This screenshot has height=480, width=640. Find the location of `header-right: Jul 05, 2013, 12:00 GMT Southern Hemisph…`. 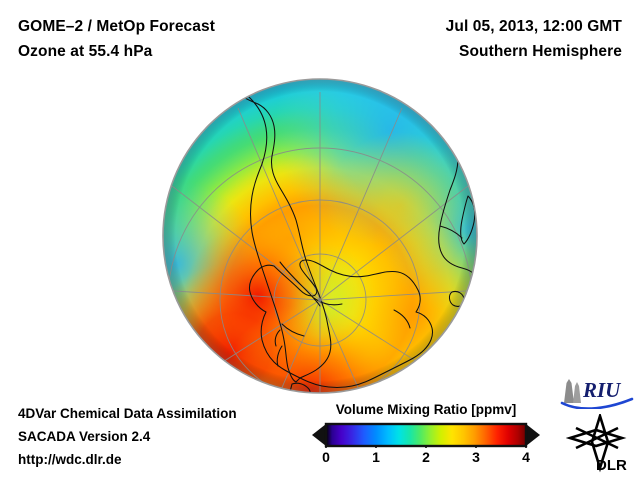

header-right: Jul 05, 2013, 12:00 GMT Southern Hemisph… is located at coordinates (534, 39).